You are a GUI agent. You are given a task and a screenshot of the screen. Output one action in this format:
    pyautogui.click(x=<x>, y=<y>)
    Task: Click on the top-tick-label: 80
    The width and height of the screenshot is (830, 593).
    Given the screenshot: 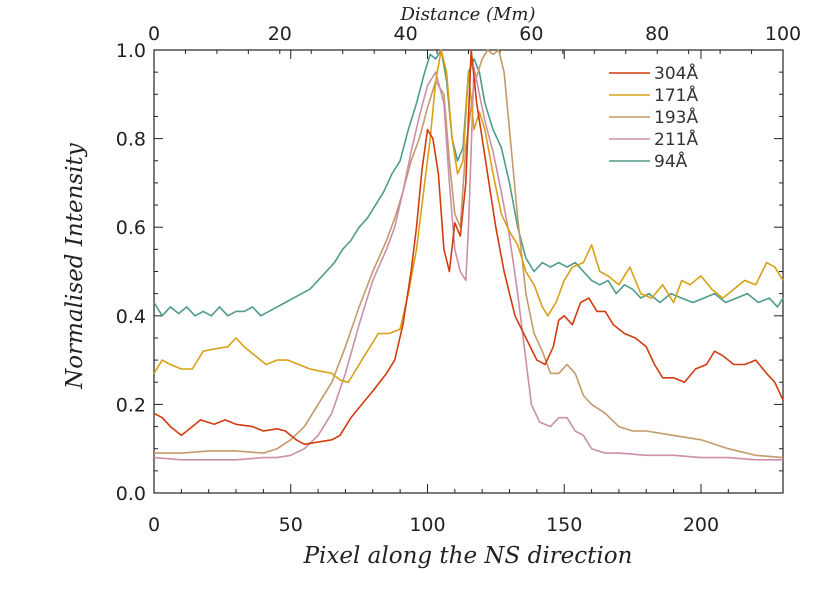 What is the action you would take?
    pyautogui.click(x=657, y=34)
    